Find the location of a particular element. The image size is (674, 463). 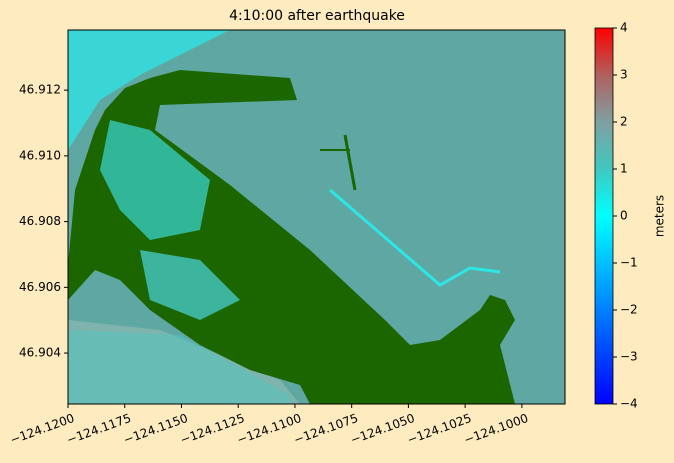

shallow-water is located at coordinates (149, 90).